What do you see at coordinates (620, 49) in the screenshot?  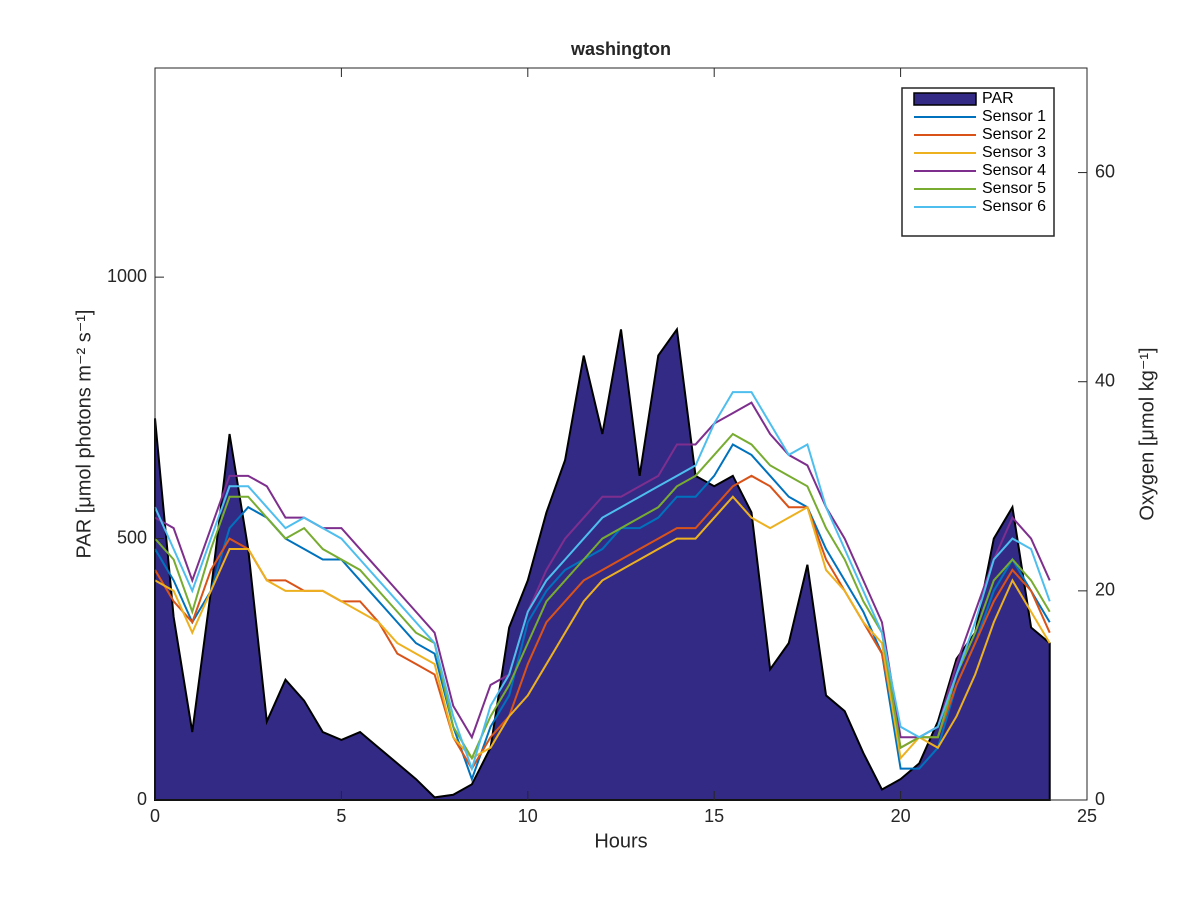 I see `chart-title: washington` at bounding box center [620, 49].